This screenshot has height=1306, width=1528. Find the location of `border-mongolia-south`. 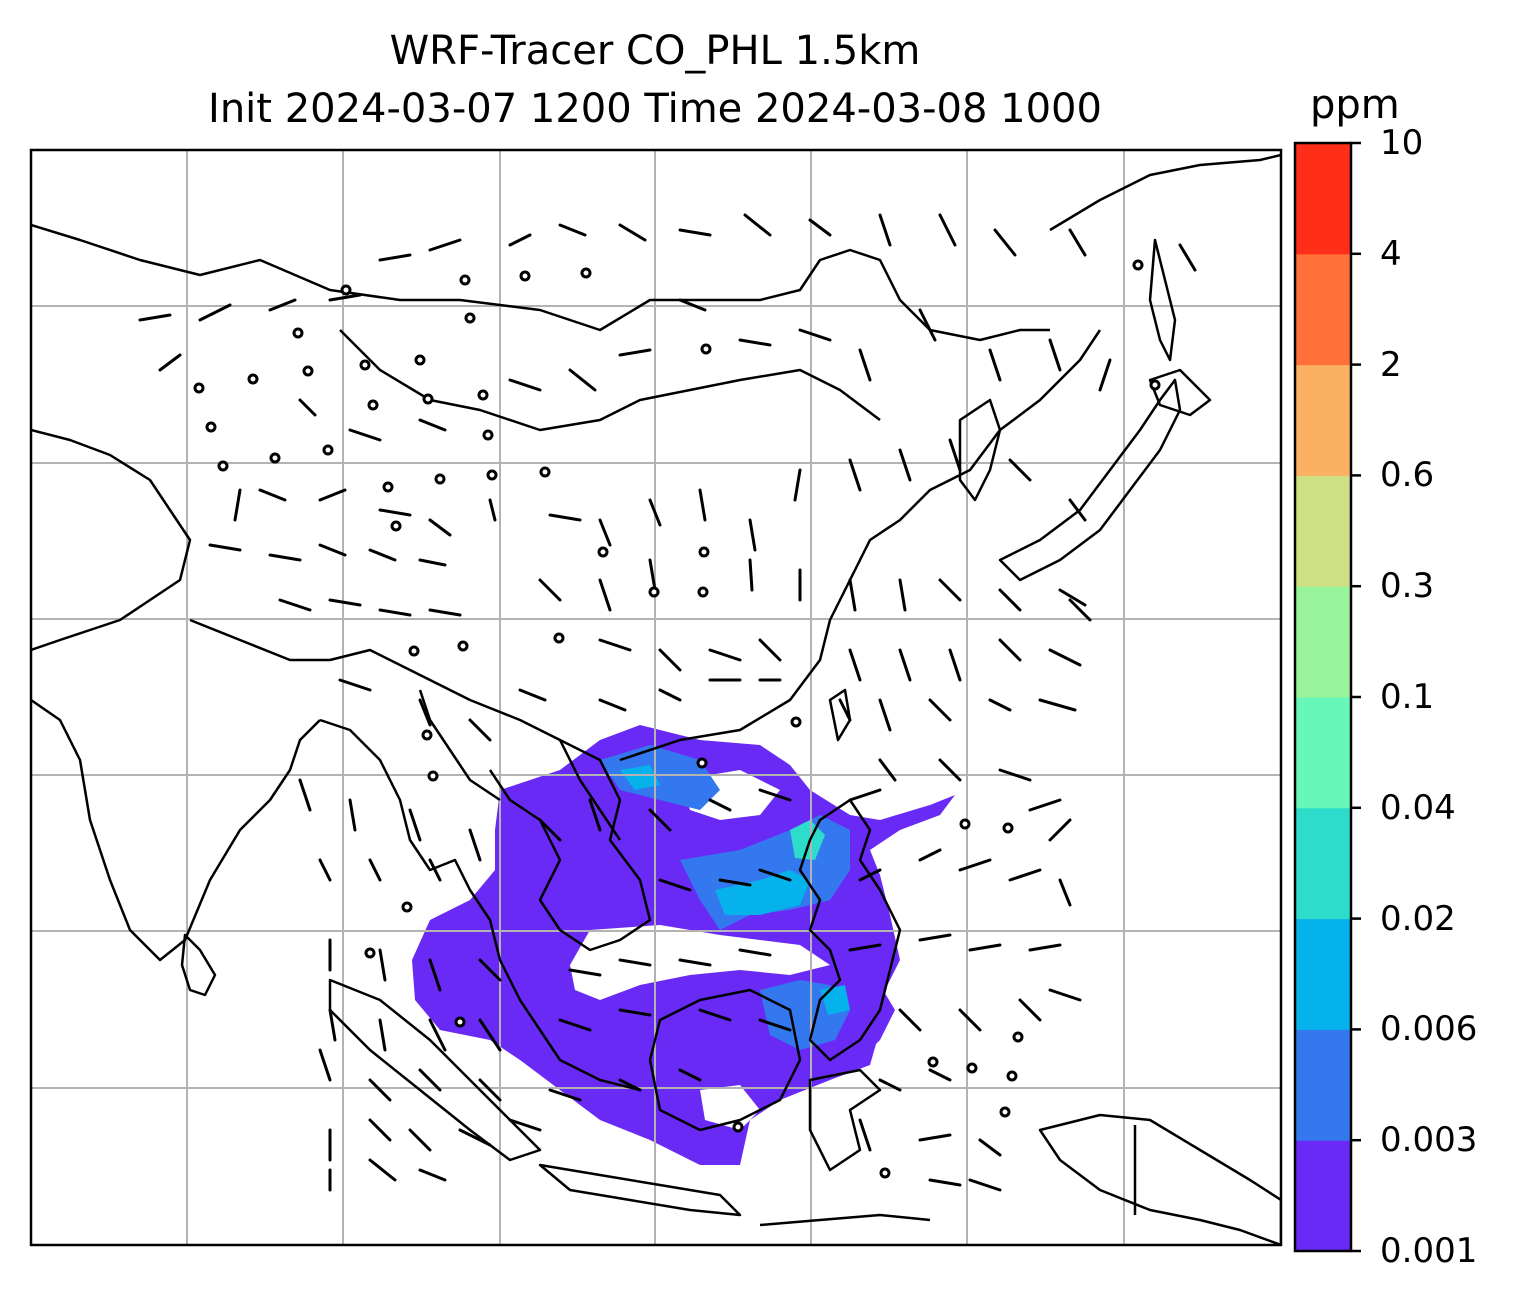

border-mongolia-south is located at coordinates (610, 380).